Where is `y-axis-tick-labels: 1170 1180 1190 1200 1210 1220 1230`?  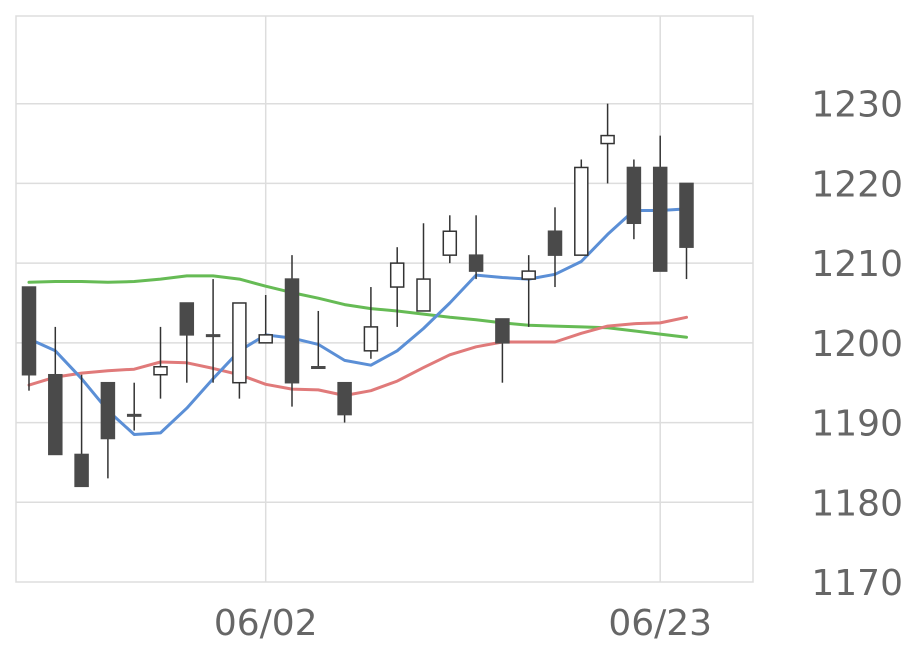
y-axis-tick-labels: 1170 1180 1190 1200 1210 1220 1230 is located at coordinates (857, 344).